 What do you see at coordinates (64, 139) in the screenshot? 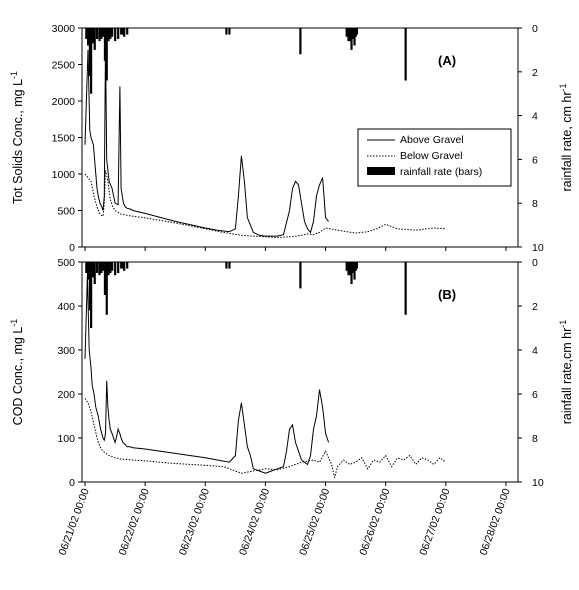
I see `y-tick-label: 1500` at bounding box center [64, 139].